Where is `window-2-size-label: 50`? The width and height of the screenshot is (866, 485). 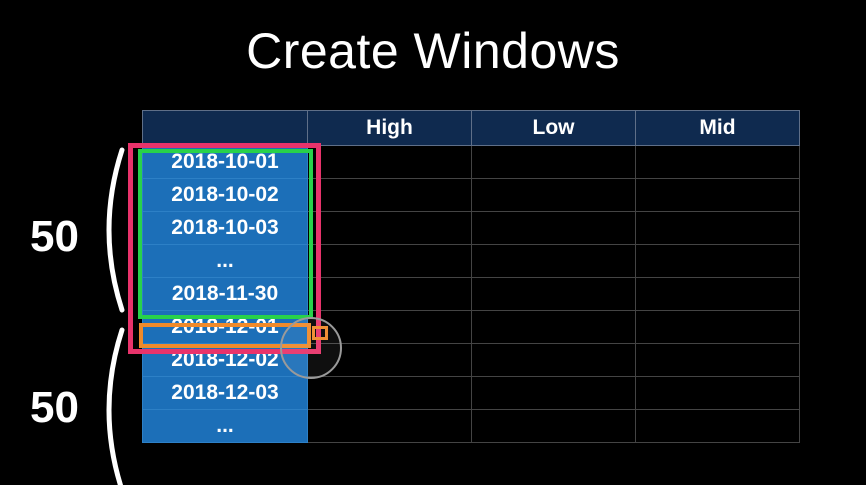
window-2-size-label: 50 is located at coordinates (54, 407).